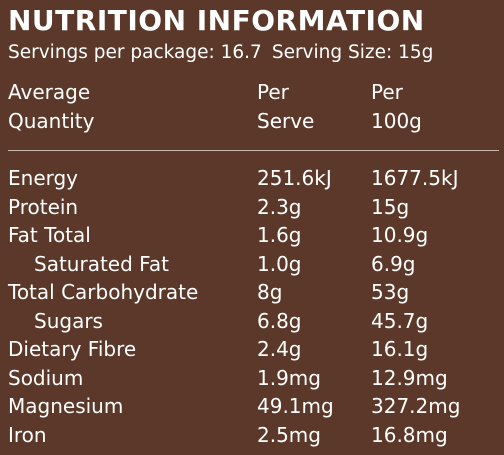  Describe the element at coordinates (252, 235) in the screenshot. I see `nutrient-row-fat-total: Fat Total 1.6g 10.9g` at that location.